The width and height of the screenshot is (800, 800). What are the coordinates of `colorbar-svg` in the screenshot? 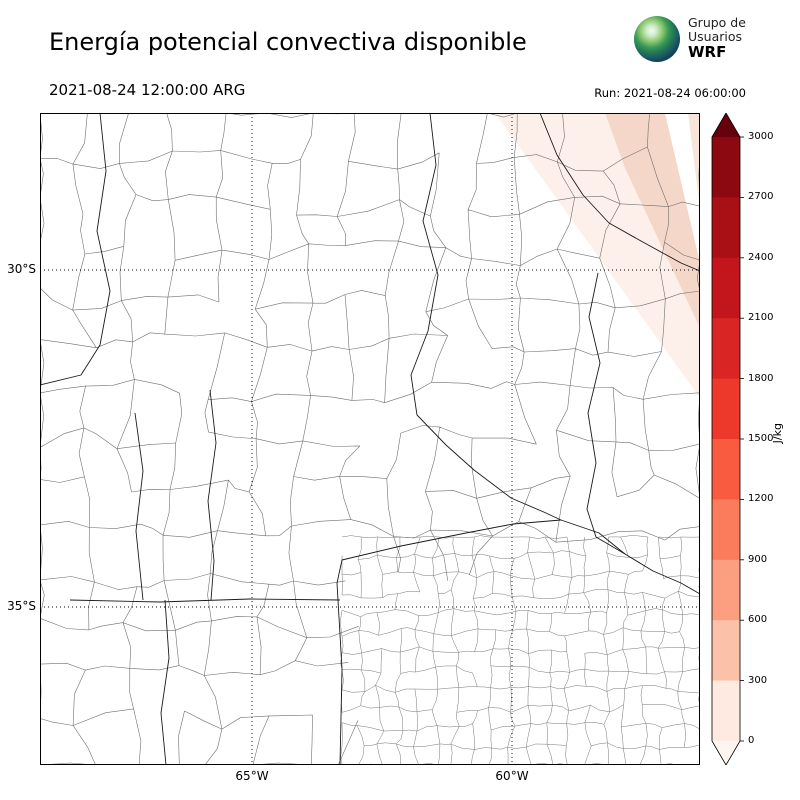 It's located at (727, 439).